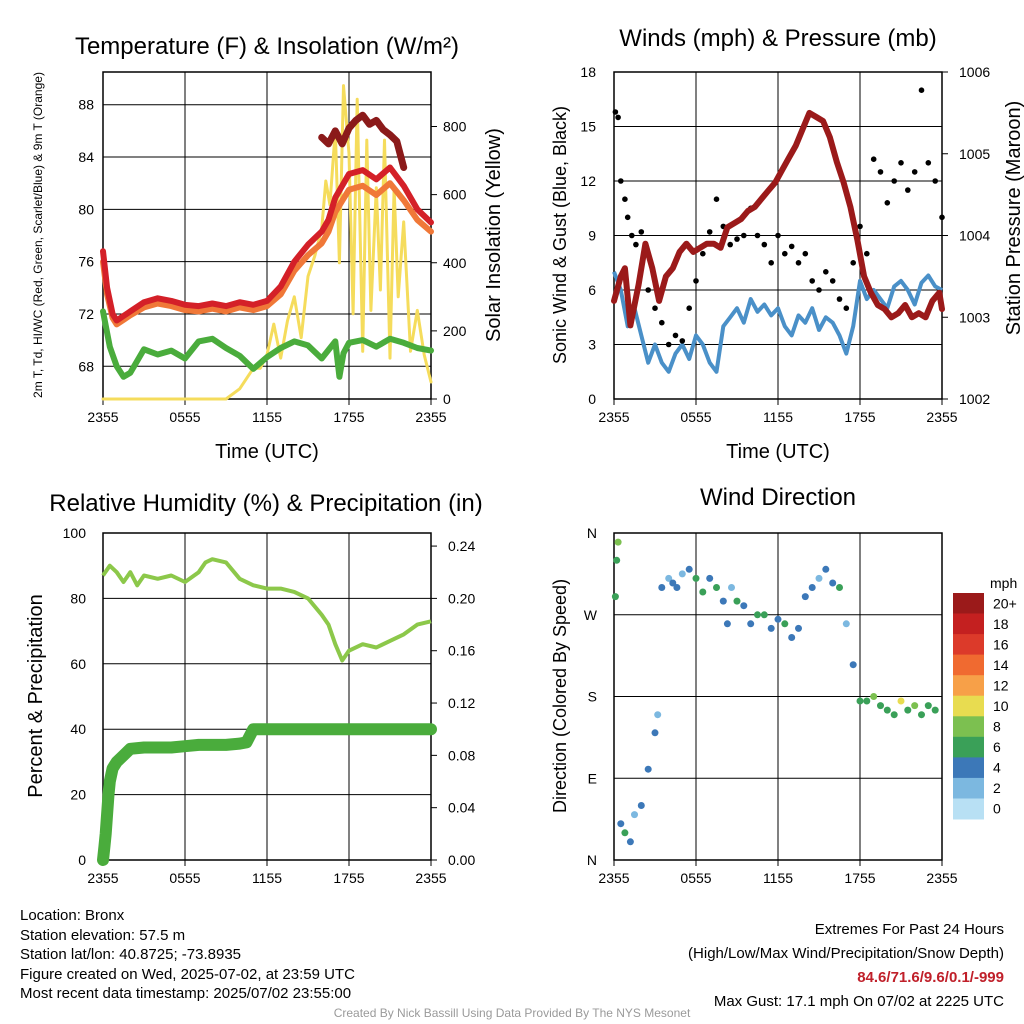 The width and height of the screenshot is (1024, 1024). What do you see at coordinates (267, 878) in the screenshot?
I see `humidity-xtick-label: 1155` at bounding box center [267, 878].